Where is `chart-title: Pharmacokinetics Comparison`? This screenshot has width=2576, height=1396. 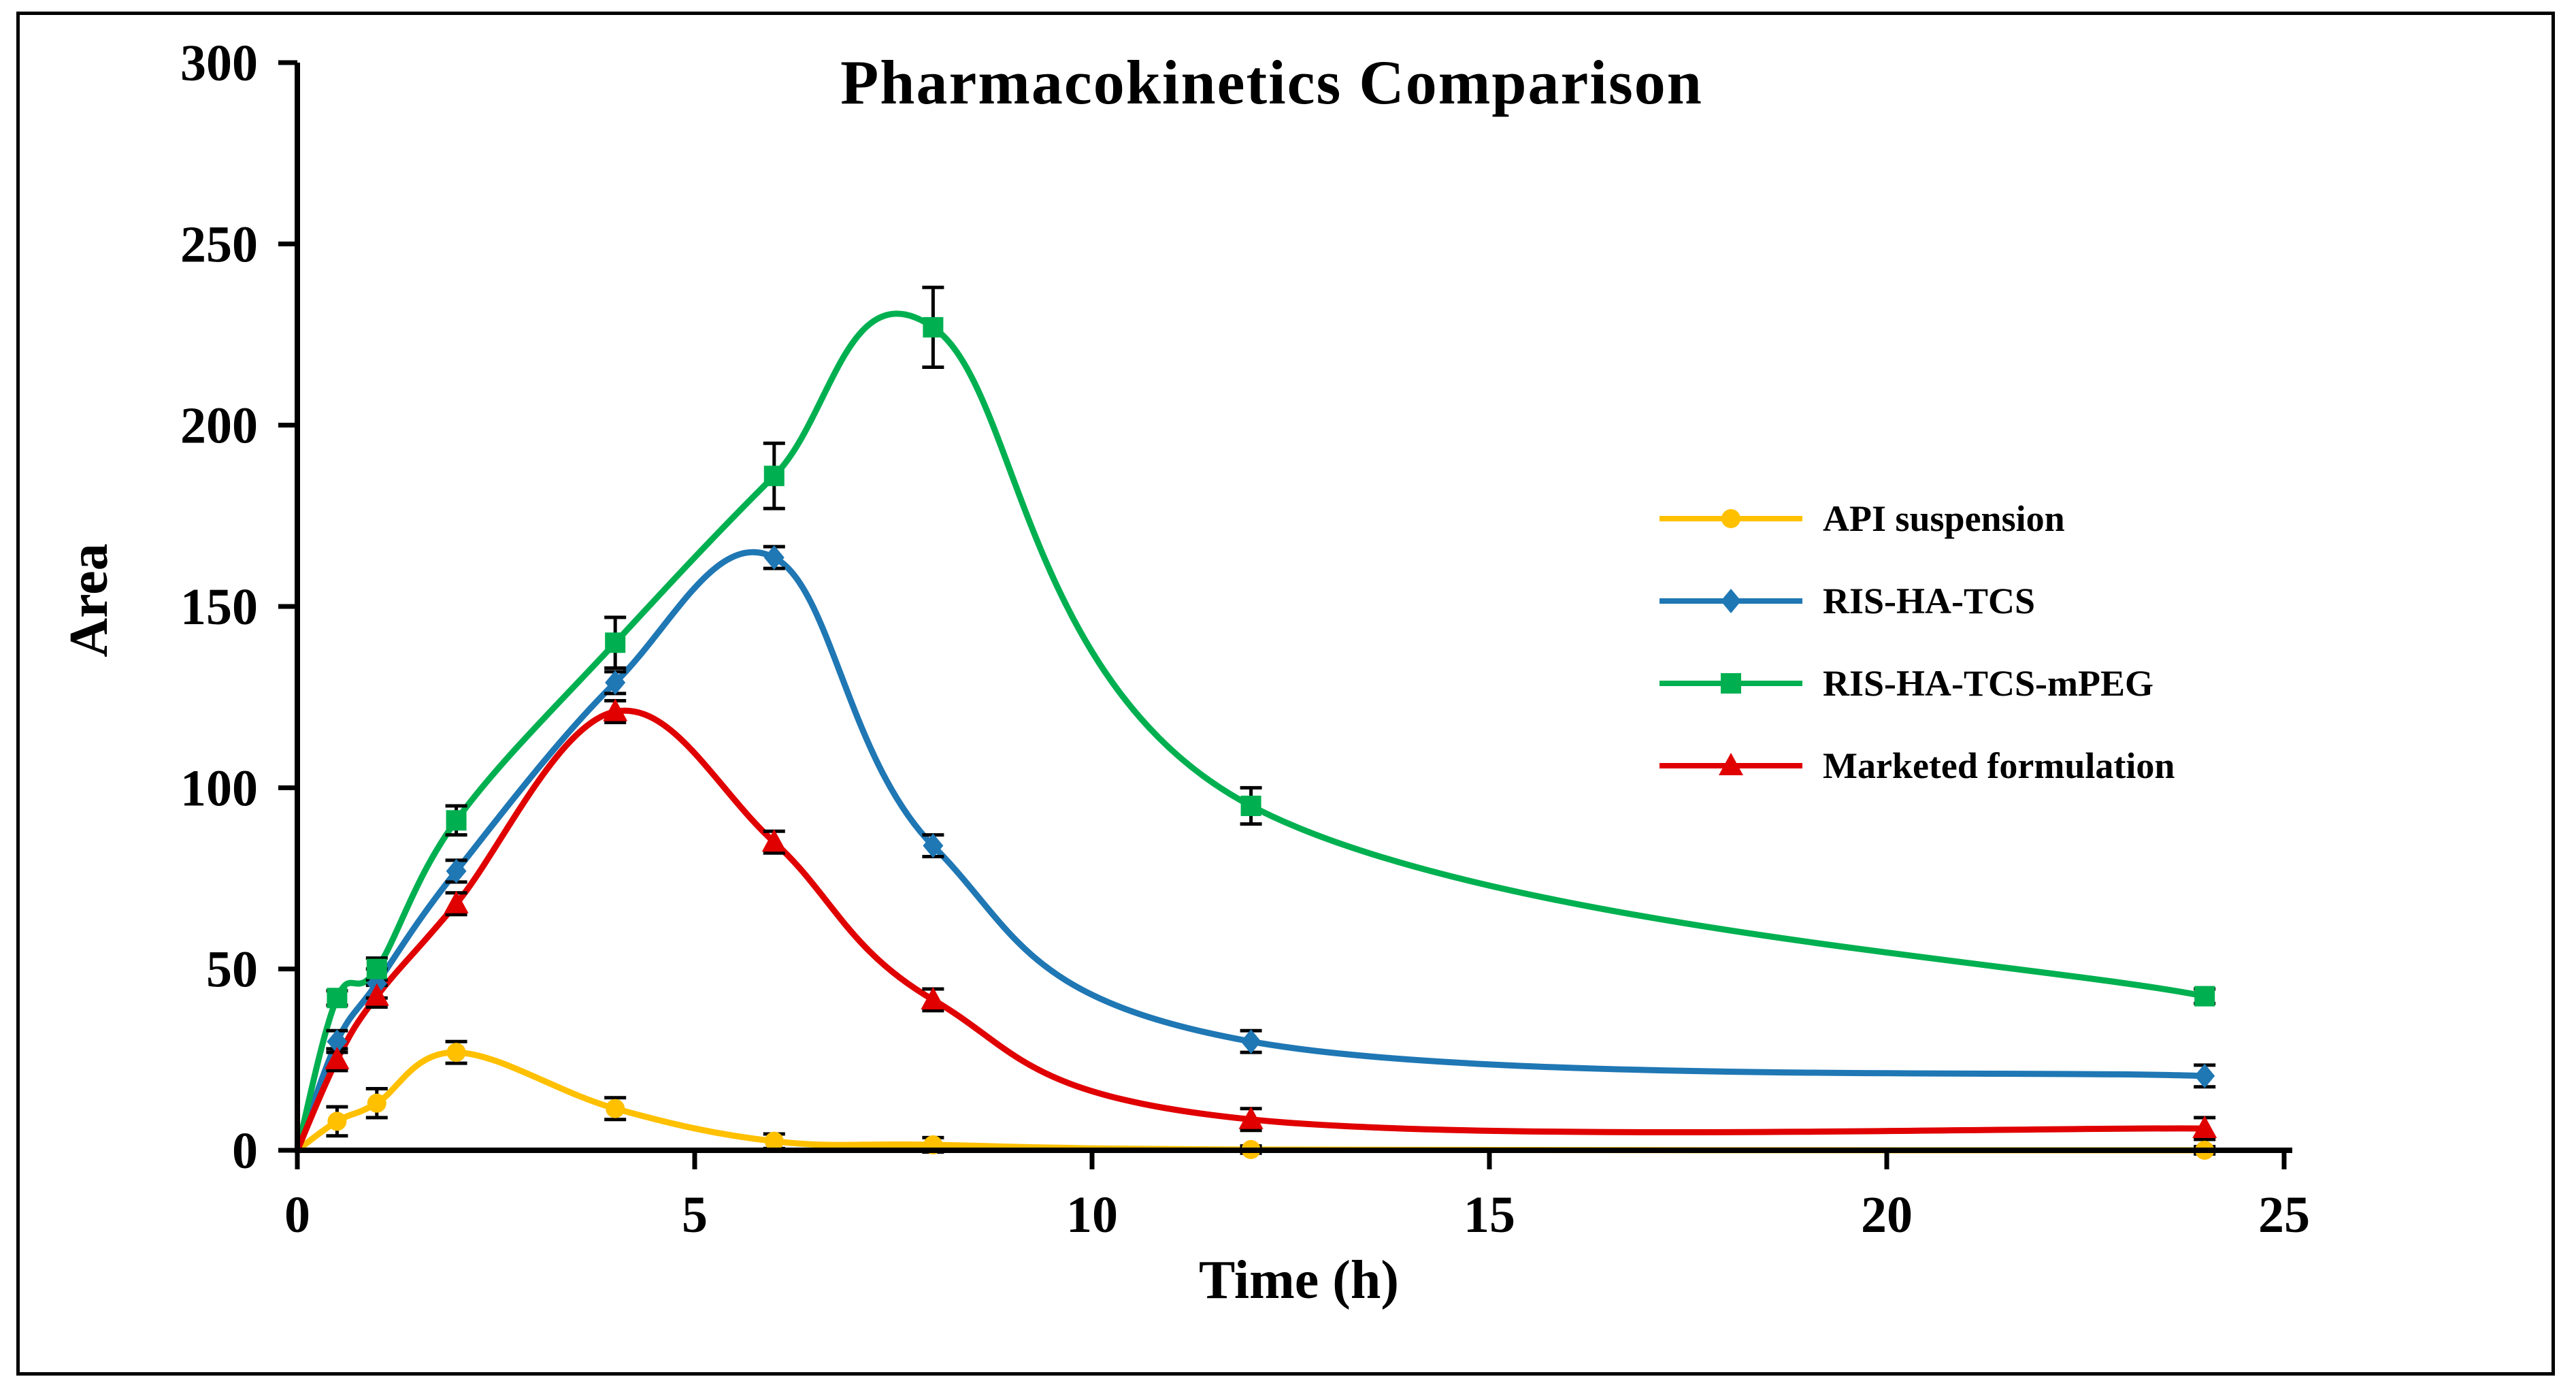
chart-title: Pharmacokinetics Comparison is located at coordinates (1272, 82).